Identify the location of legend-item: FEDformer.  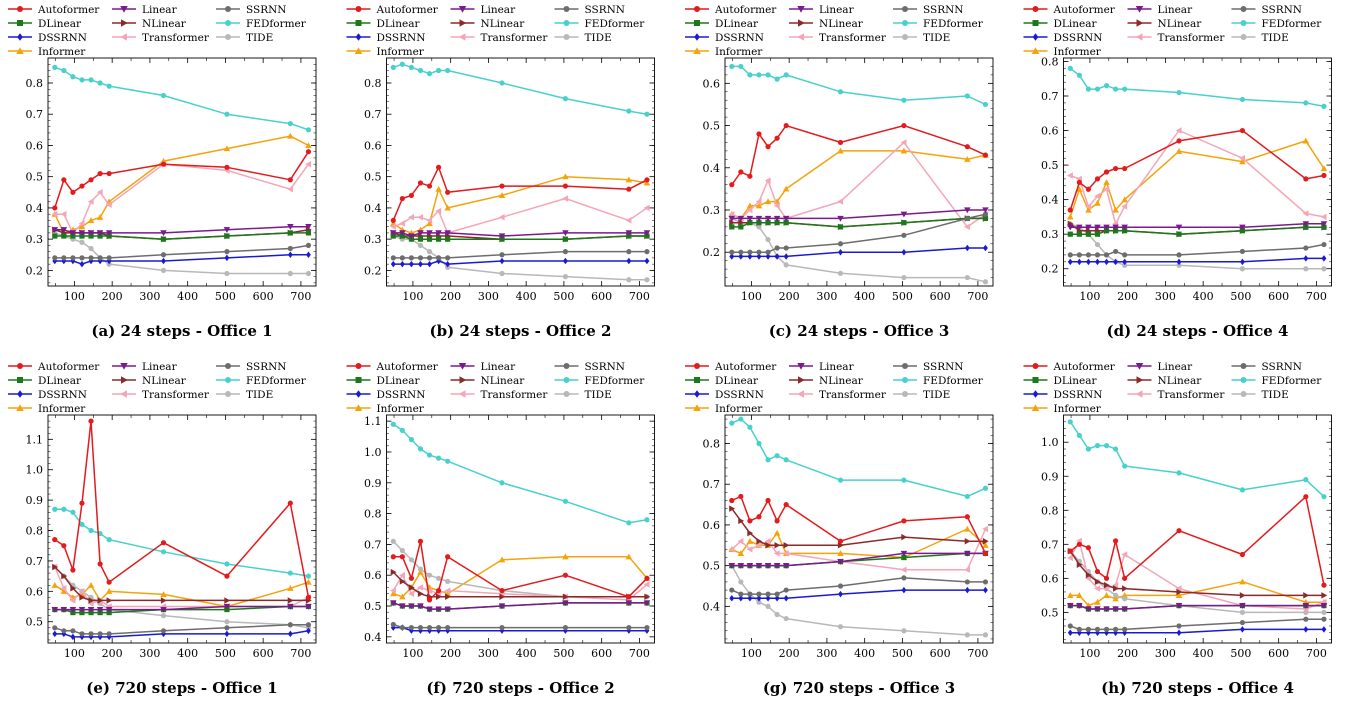
(261, 24).